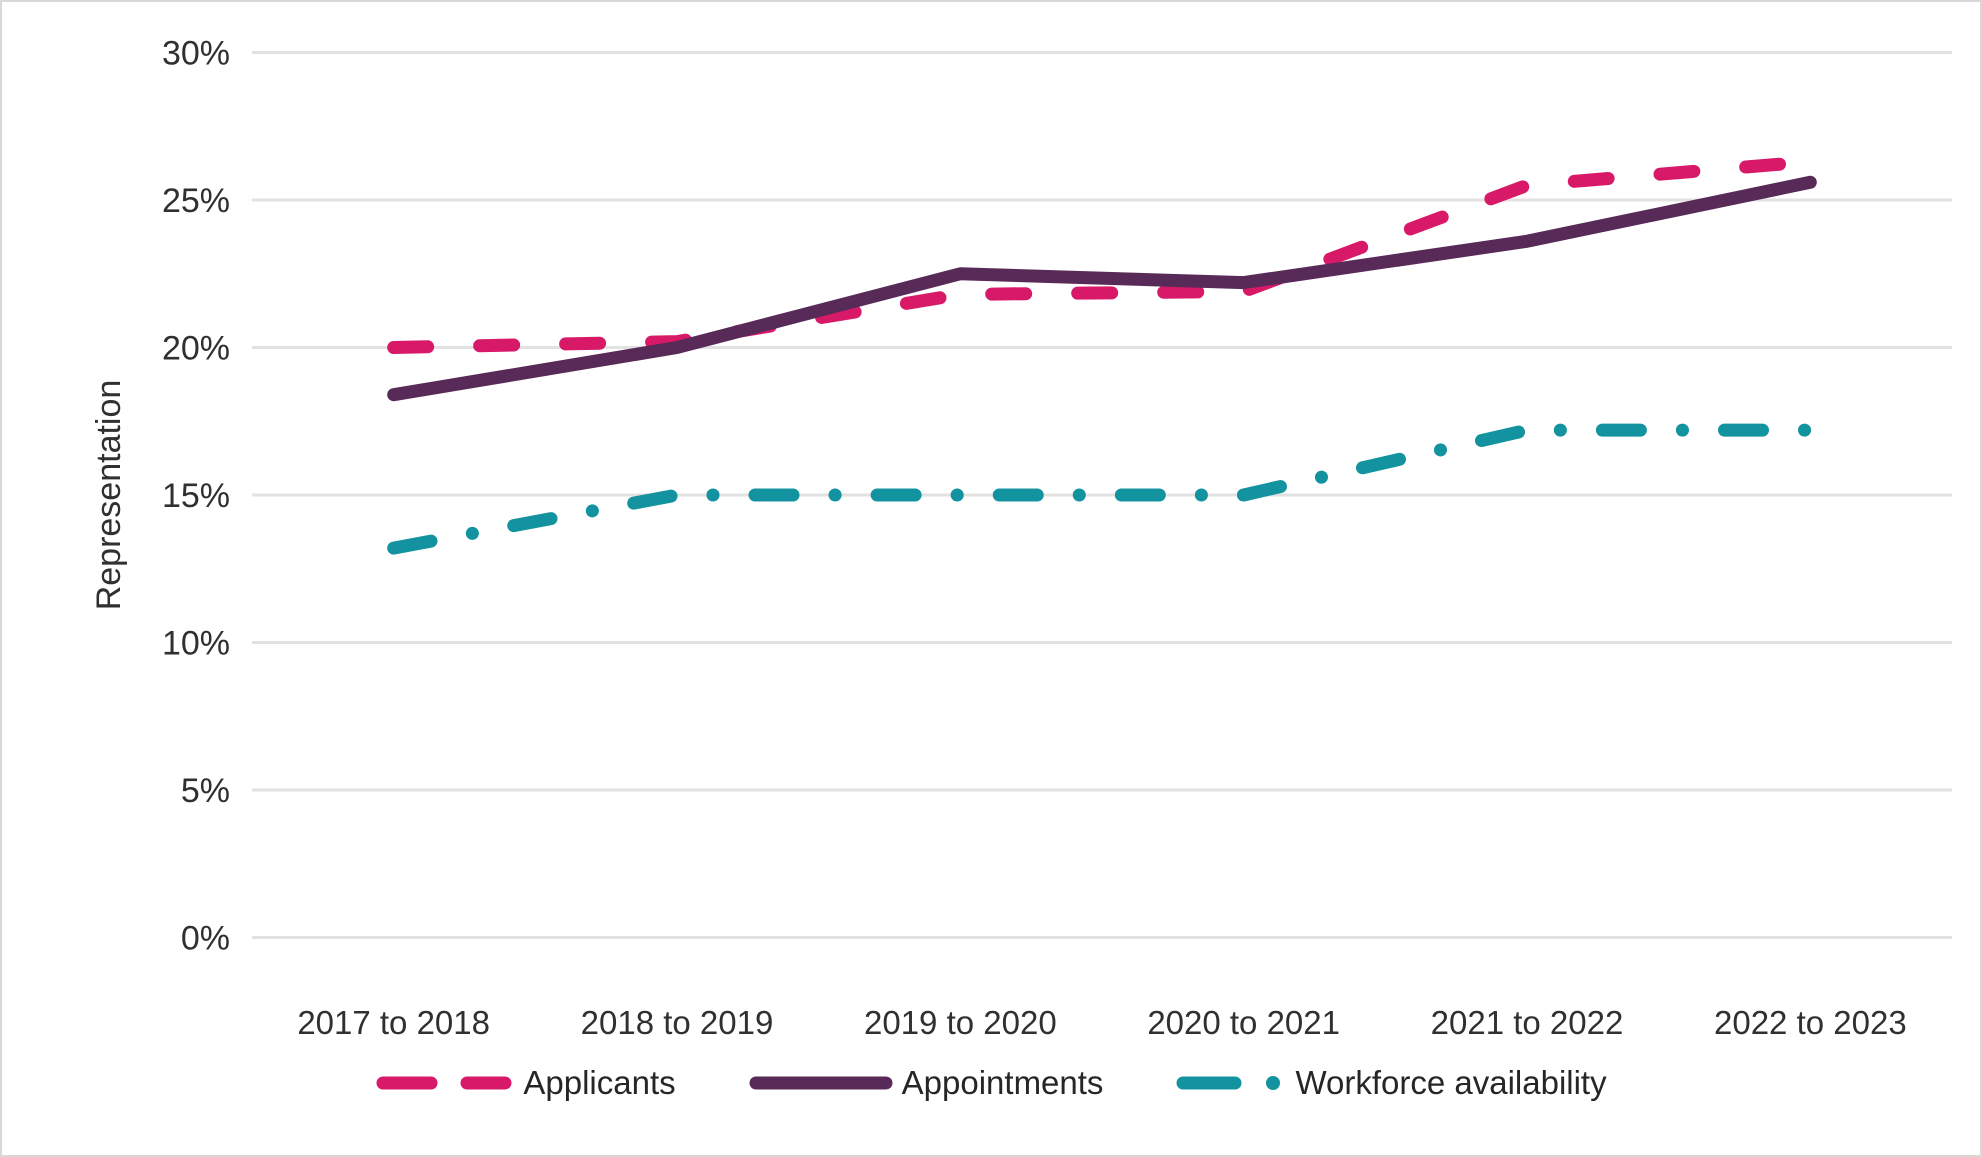 This screenshot has width=1982, height=1157. I want to click on legend-item-appointments: Appointments, so click(926, 1083).